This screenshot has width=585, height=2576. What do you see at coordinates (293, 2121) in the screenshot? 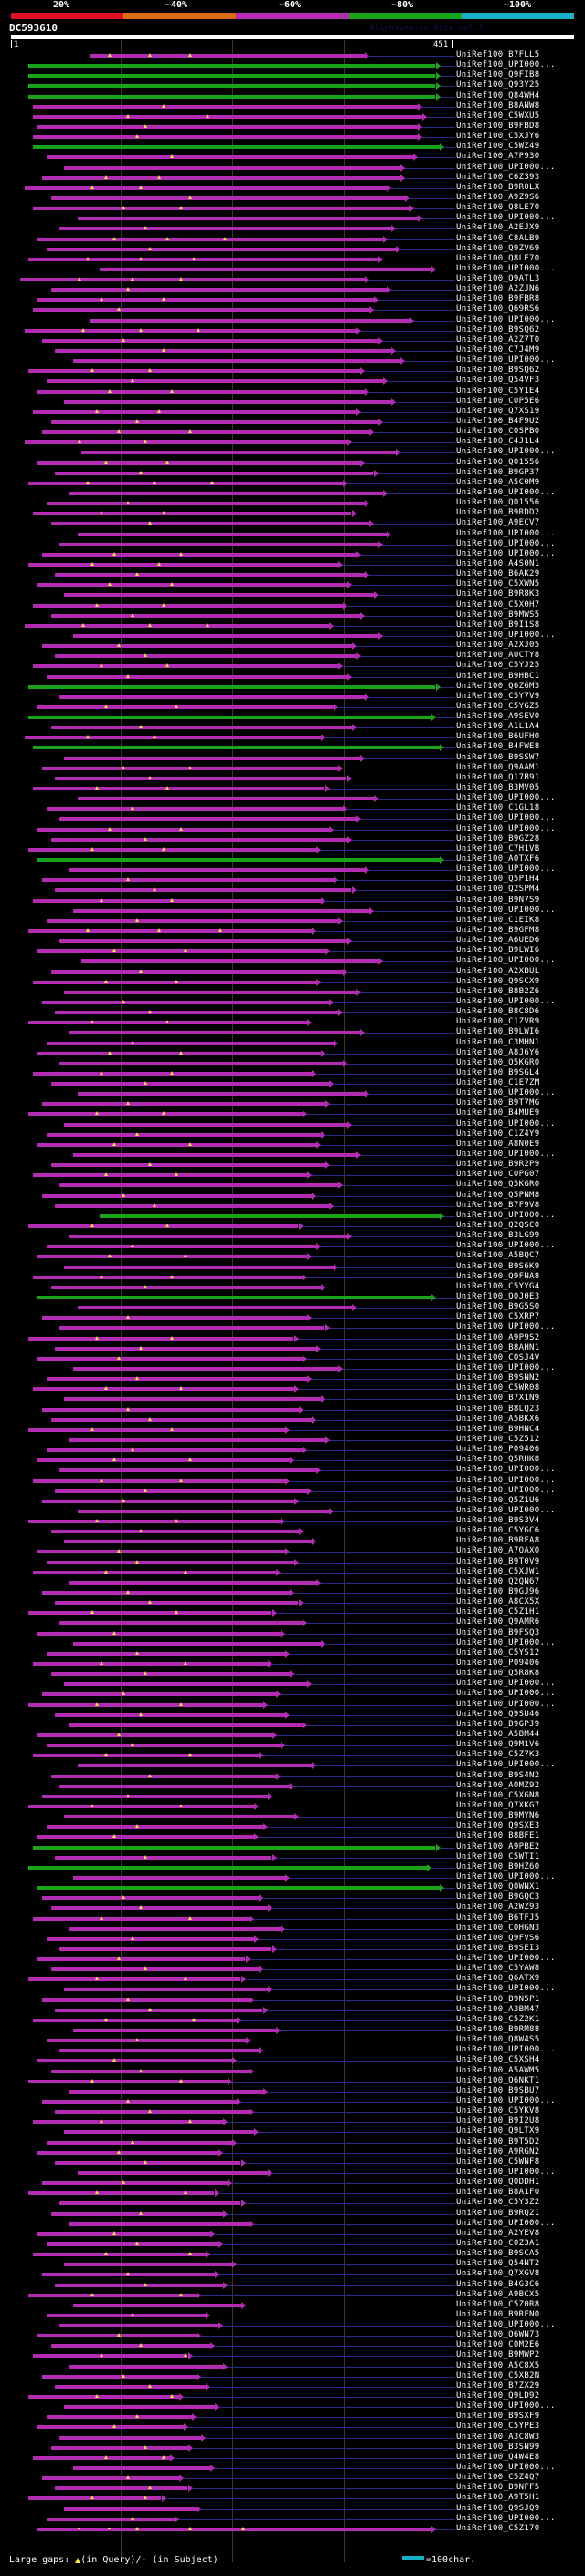
I see `table-row: UniRef100_B9I2U8` at bounding box center [293, 2121].